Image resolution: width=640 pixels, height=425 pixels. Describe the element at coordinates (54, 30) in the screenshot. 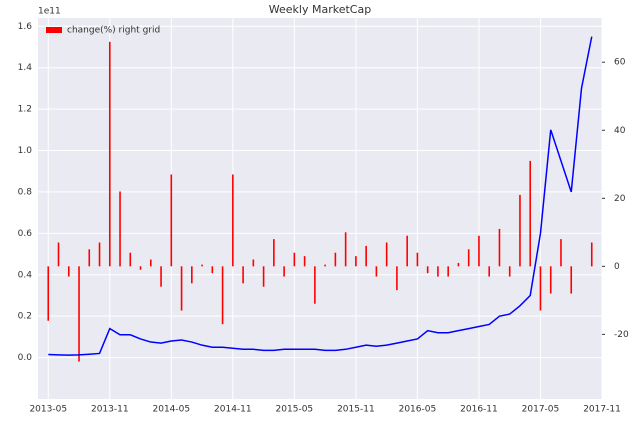

I see `legend-swatch` at that location.